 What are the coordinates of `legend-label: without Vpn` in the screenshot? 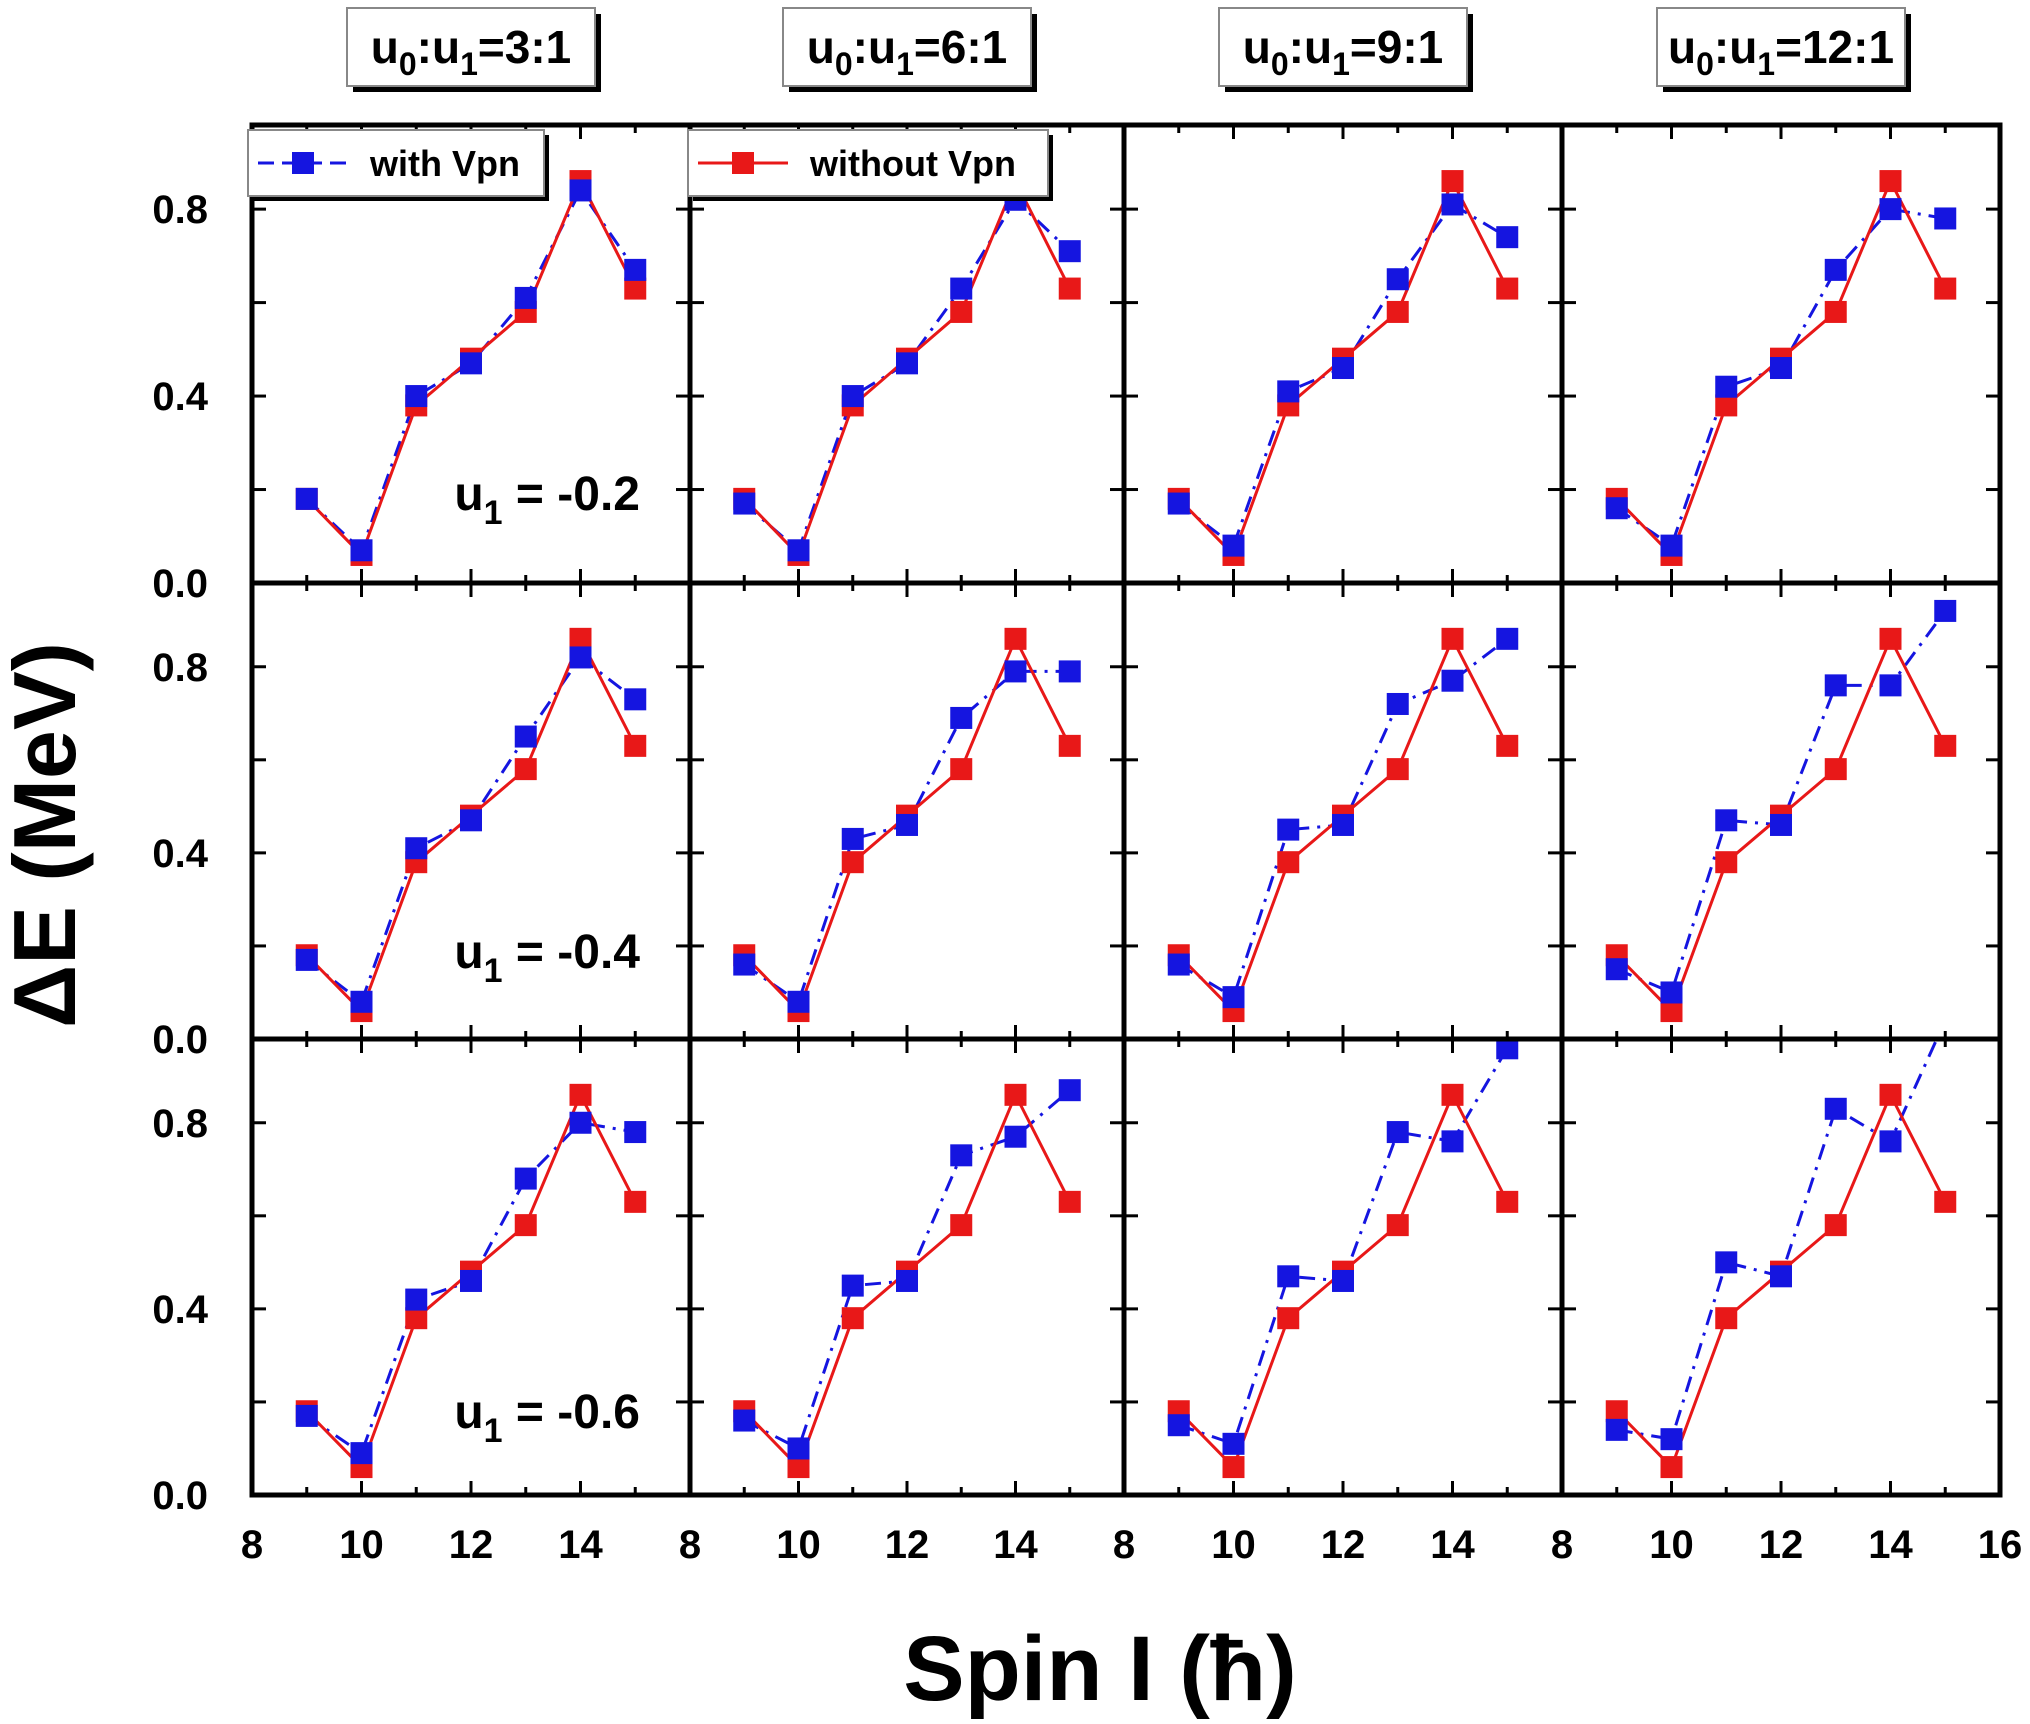 It's located at (912, 163).